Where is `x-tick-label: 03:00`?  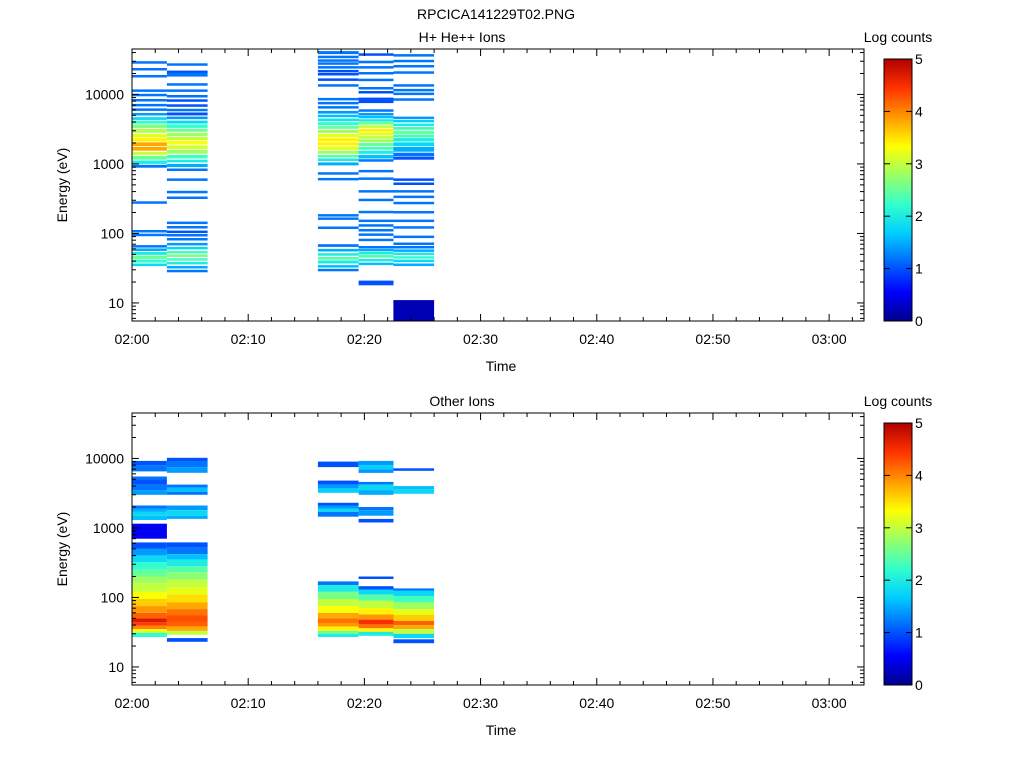 x-tick-label: 03:00 is located at coordinates (829, 703).